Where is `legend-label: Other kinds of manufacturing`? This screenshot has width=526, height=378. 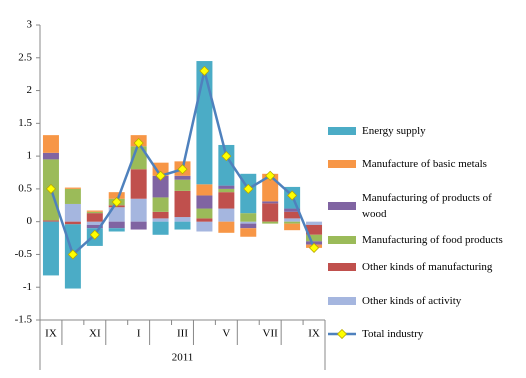 legend-label: Other kinds of manufacturing is located at coordinates (427, 267).